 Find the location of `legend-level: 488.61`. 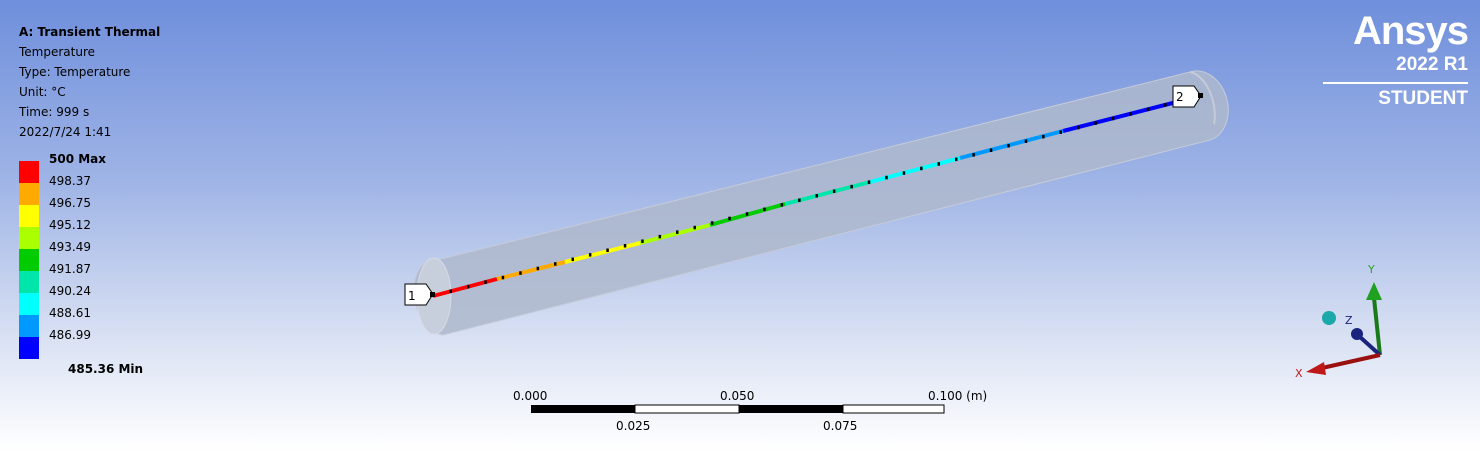

legend-level: 488.61 is located at coordinates (70, 313).